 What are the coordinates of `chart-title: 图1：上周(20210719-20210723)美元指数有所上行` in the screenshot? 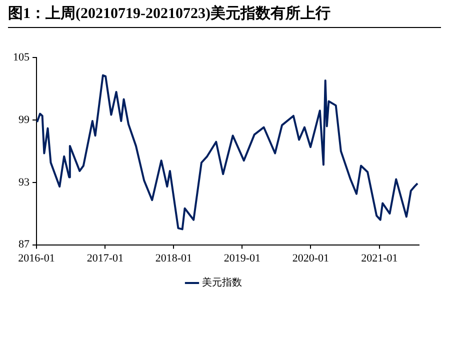 It's located at (224, 16).